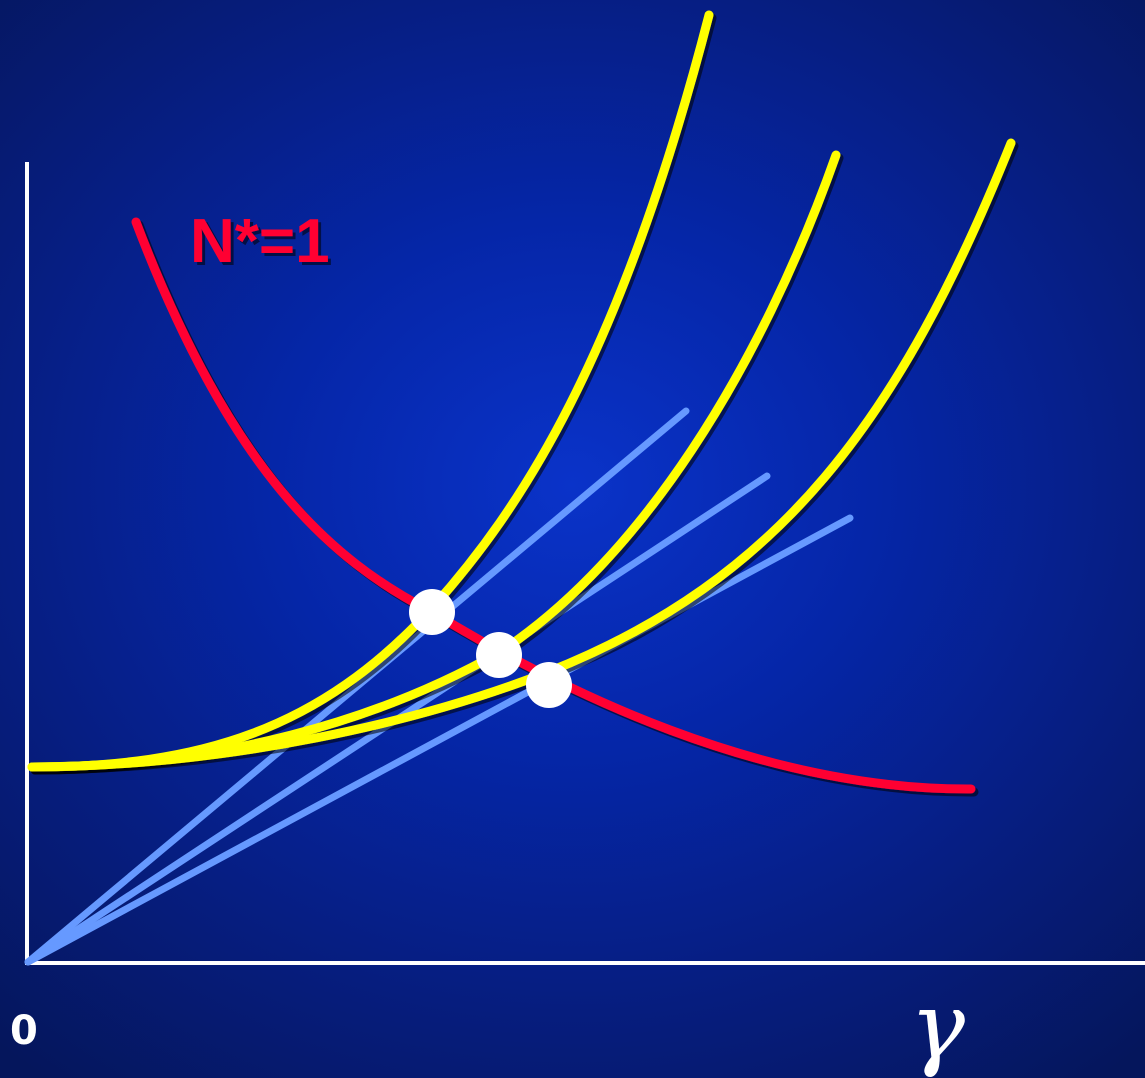 This screenshot has height=1078, width=1145. Describe the element at coordinates (260, 241) in the screenshot. I see `curve-label: N*=1` at that location.